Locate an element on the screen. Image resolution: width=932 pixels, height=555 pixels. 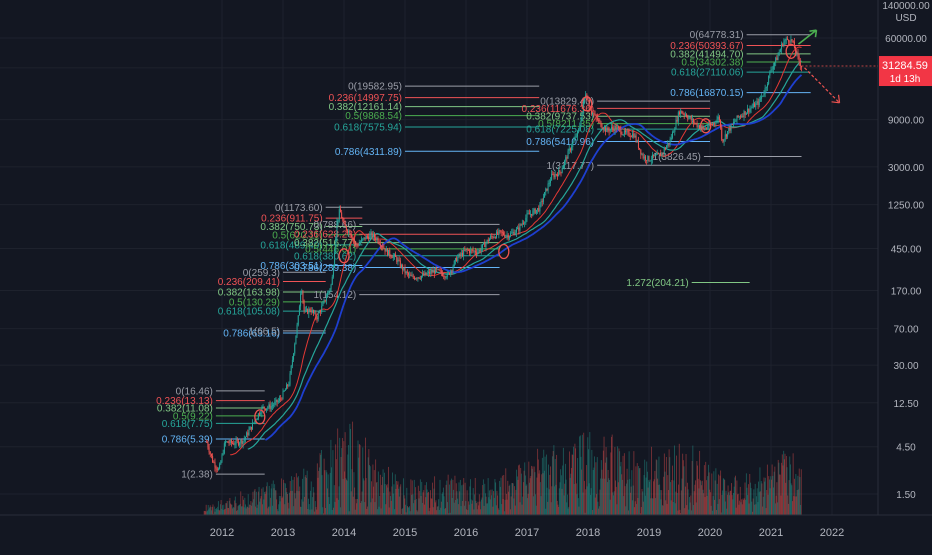
last-price-countdown: 1d 13h is located at coordinates (905, 79).